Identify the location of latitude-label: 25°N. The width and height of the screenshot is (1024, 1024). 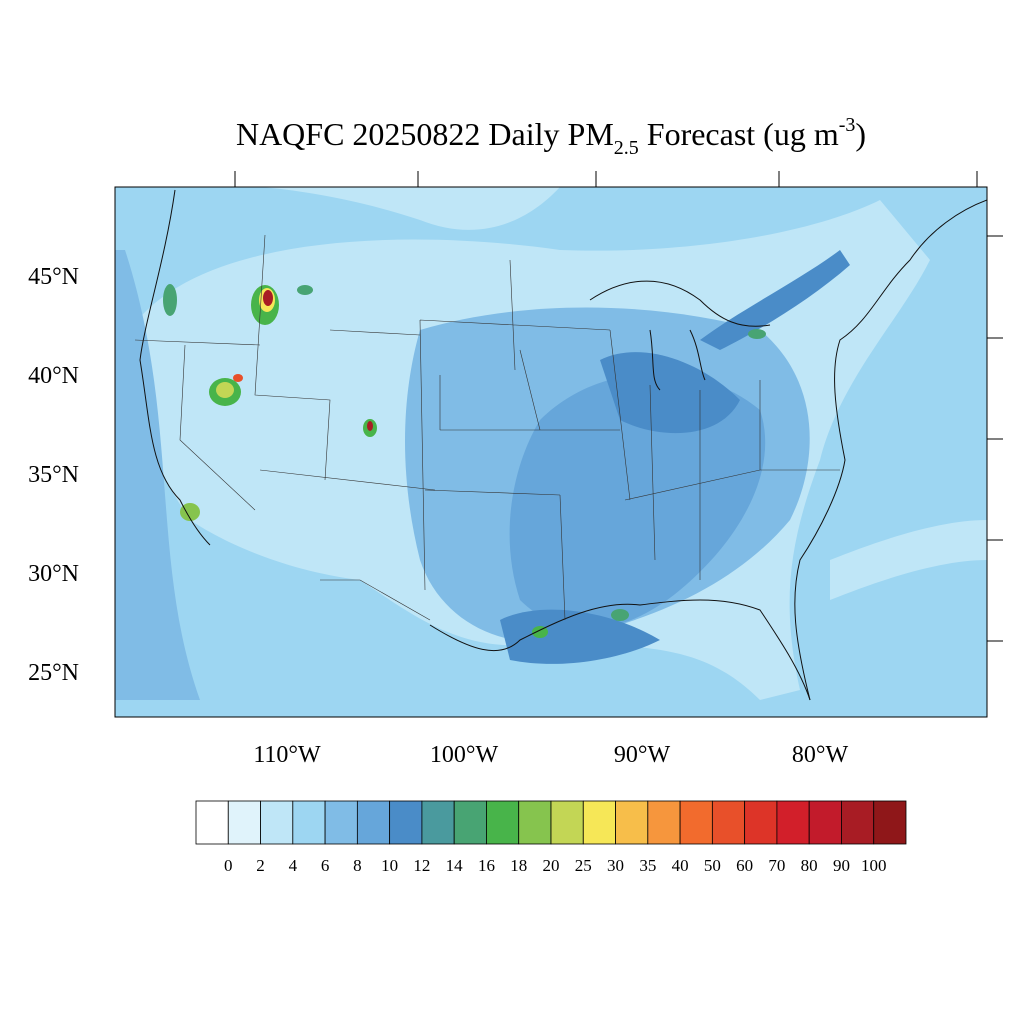
(53, 673).